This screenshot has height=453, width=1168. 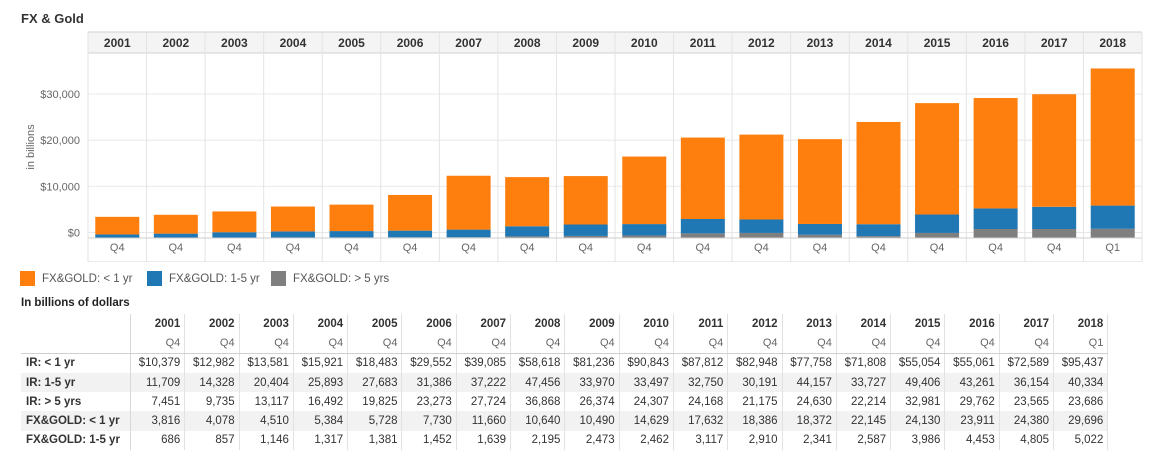 I want to click on table-cell: 3,117, so click(x=701, y=440).